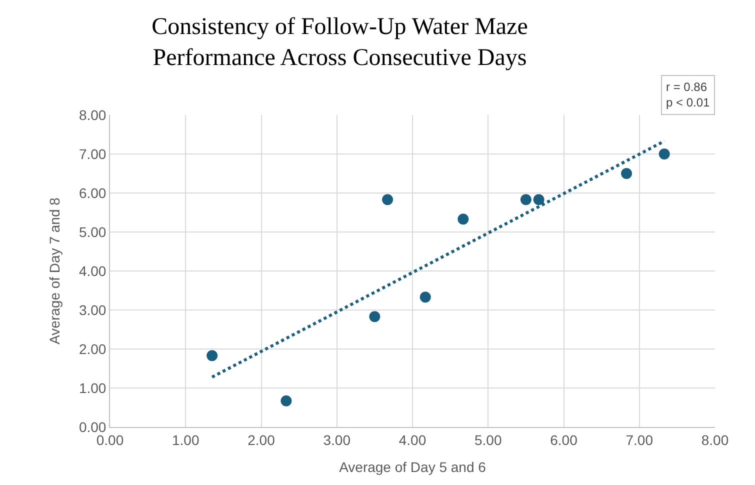 The image size is (755, 485). Describe the element at coordinates (92, 232) in the screenshot. I see `y-tick-label: 5.00` at that location.